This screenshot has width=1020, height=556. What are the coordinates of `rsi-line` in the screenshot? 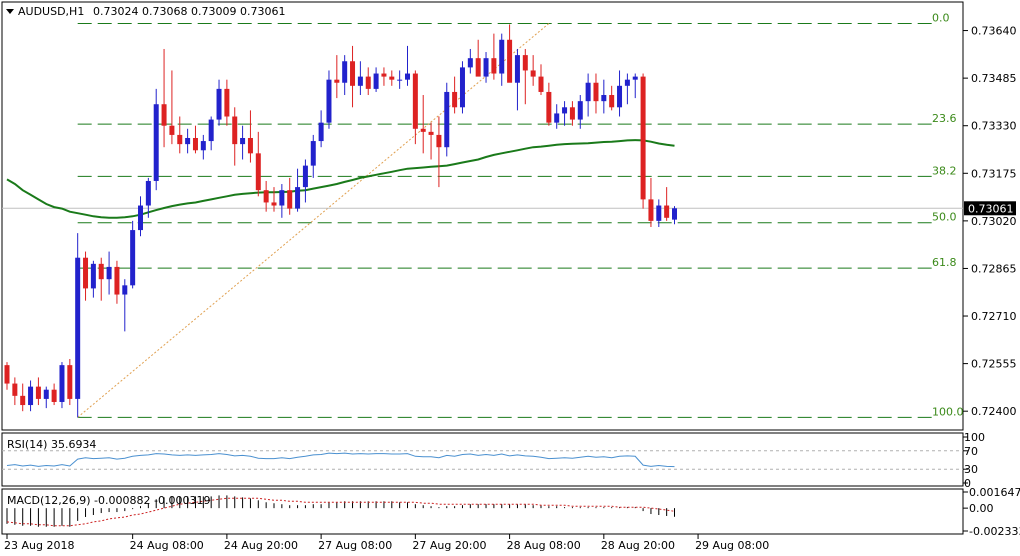 It's located at (340, 460).